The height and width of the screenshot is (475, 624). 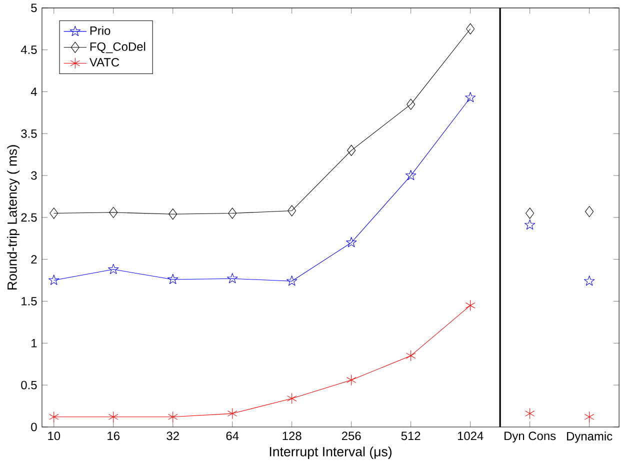 I want to click on y-axis-title: Round-trip Latency ( ms), so click(x=13, y=217).